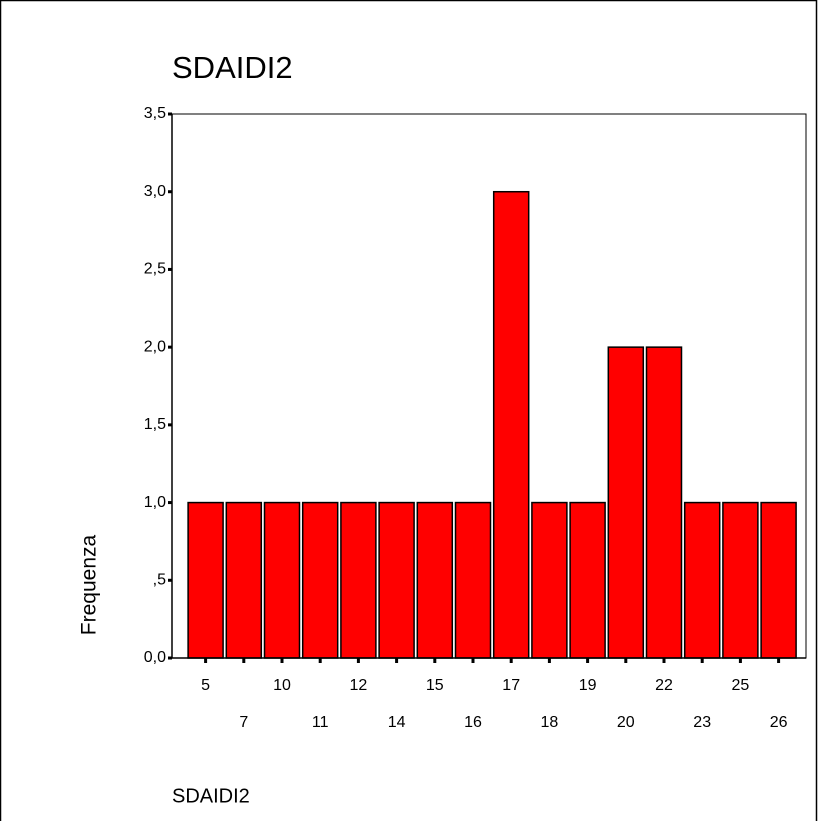 This screenshot has height=821, width=818. What do you see at coordinates (155, 502) in the screenshot?
I see `y-tick-label: 1,0` at bounding box center [155, 502].